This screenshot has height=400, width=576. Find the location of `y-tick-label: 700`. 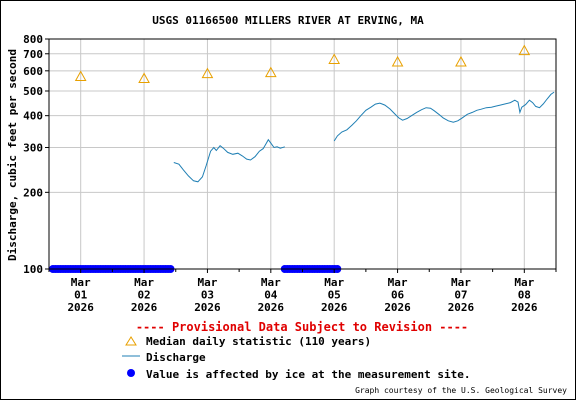

y-tick-label: 700 is located at coordinates (33, 54).